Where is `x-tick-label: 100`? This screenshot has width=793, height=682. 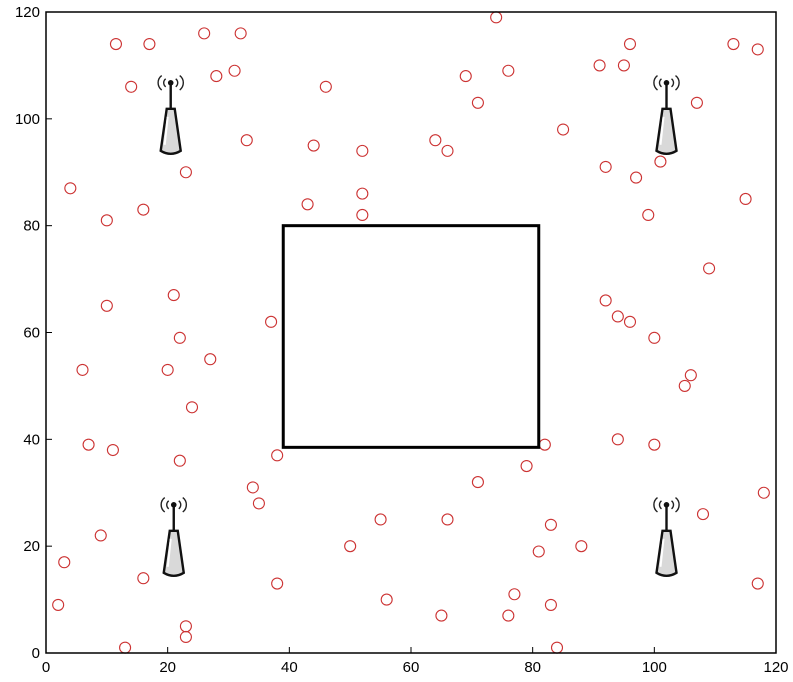
x-tick-label: 100 is located at coordinates (654, 667).